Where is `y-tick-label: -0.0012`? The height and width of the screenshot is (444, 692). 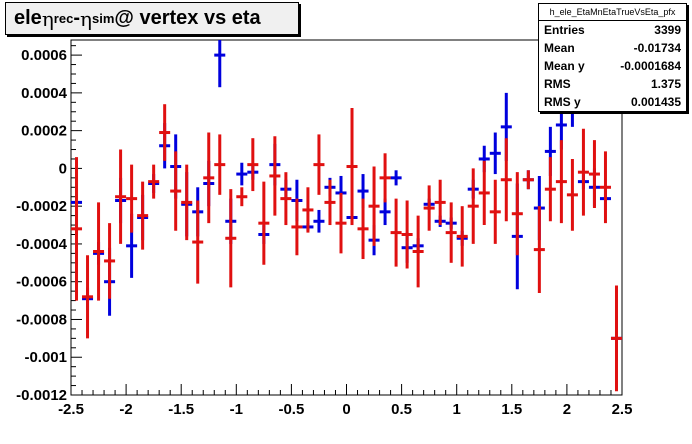 y-tick-label: -0.0012 is located at coordinates (41, 395).